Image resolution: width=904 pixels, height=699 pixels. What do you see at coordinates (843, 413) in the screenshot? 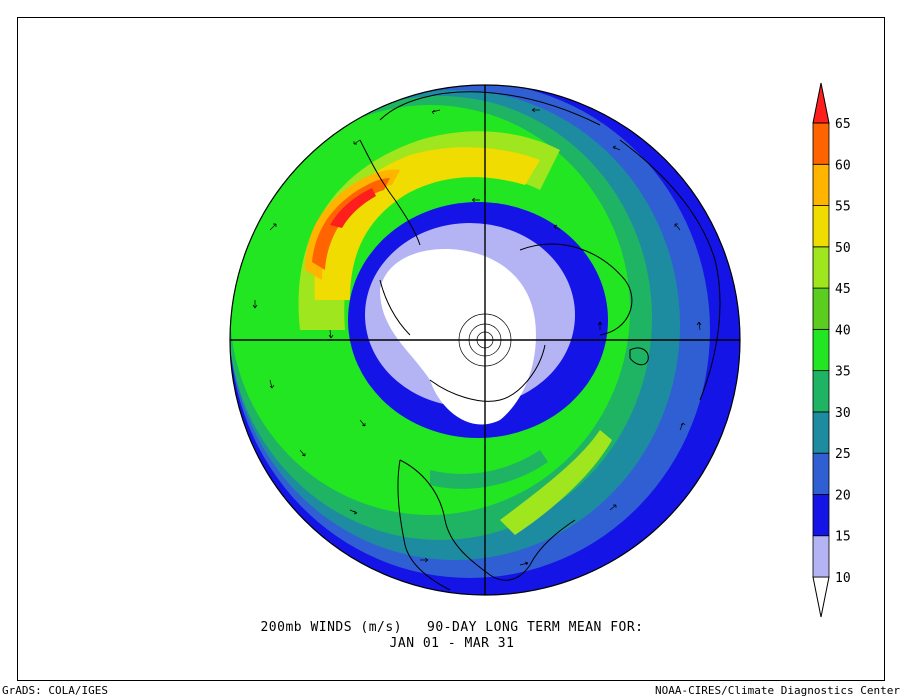
I see `legend-tick-label: 30` at bounding box center [843, 413].